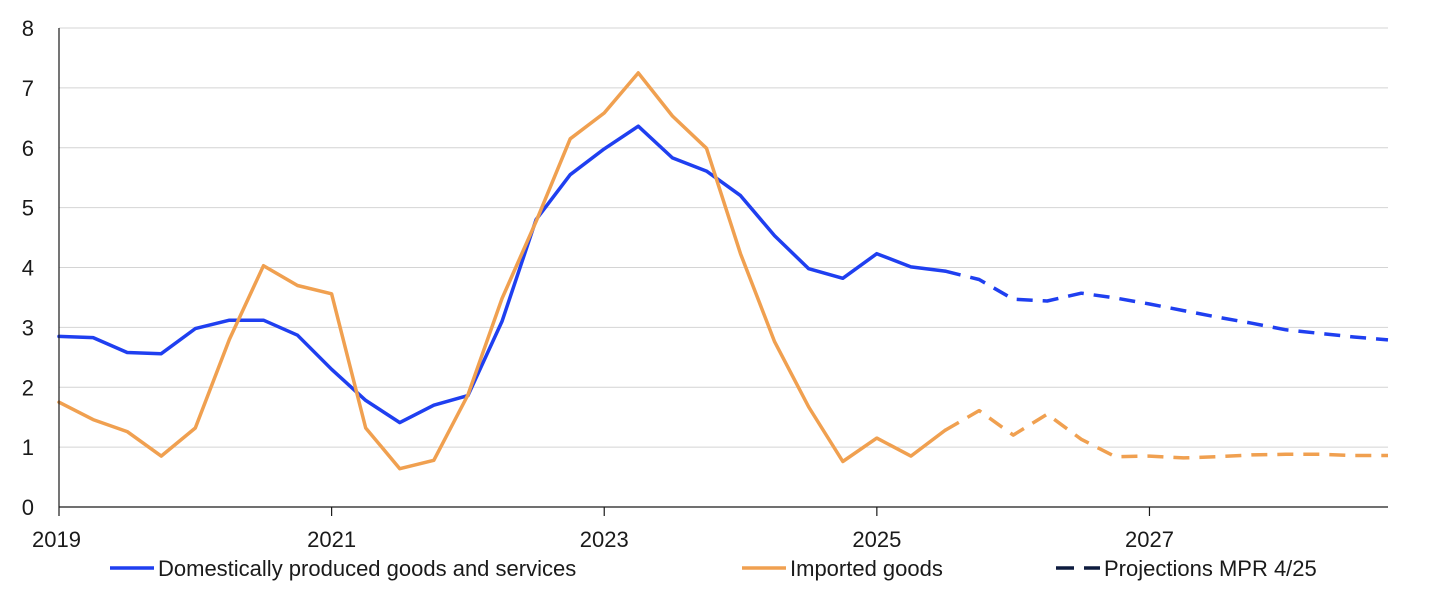  I want to click on series-line-imported-projection, so click(1166, 434).